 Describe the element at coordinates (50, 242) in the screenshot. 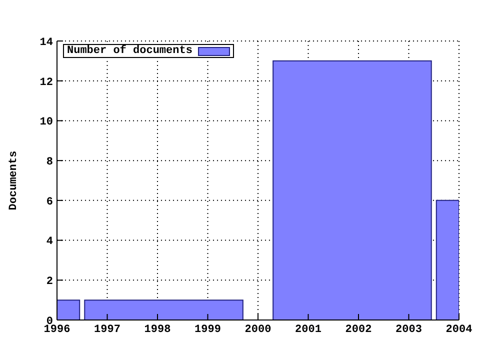

I see `y-tick-label: 4` at that location.